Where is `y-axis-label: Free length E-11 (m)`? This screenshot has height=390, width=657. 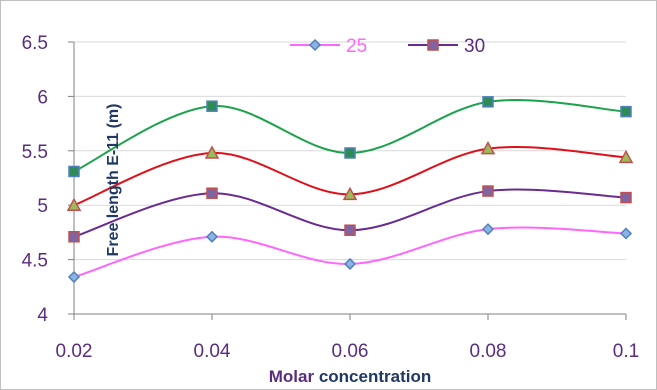 y-axis-label: Free length E-11 (m) is located at coordinates (113, 180).